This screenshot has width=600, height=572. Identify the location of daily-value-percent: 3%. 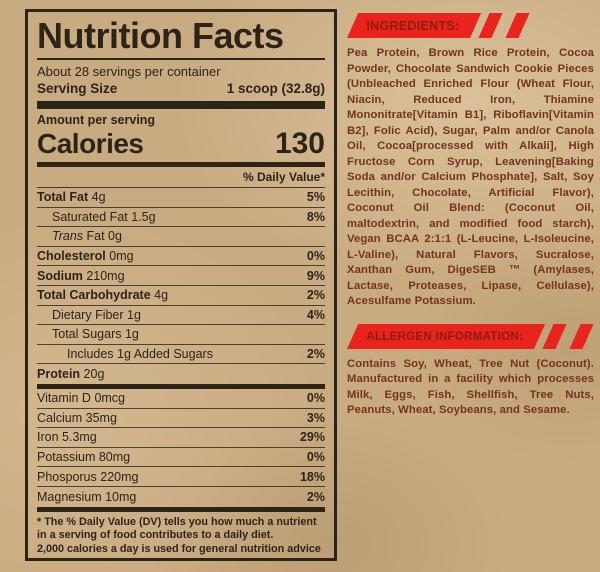
(315, 417).